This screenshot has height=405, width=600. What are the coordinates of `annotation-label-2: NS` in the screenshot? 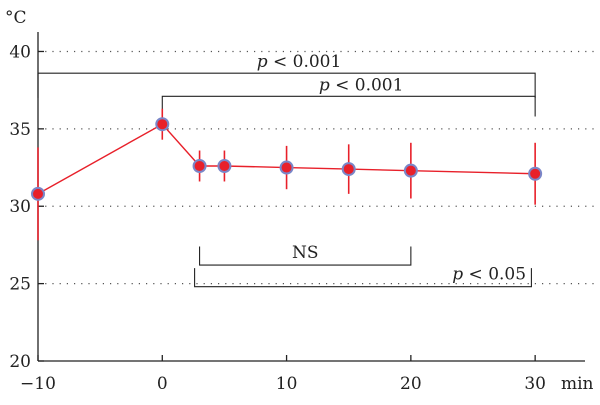 It's located at (305, 253).